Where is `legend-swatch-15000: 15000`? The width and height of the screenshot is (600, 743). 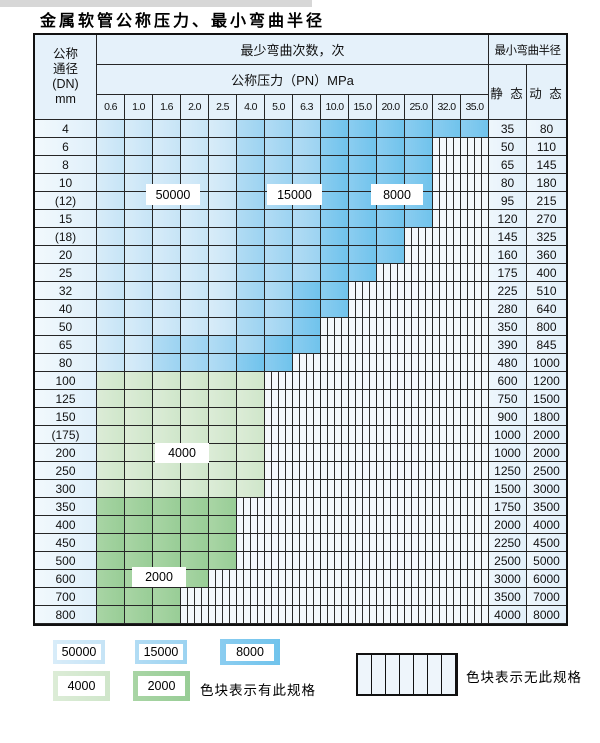 legend-swatch-15000: 15000 is located at coordinates (161, 652).